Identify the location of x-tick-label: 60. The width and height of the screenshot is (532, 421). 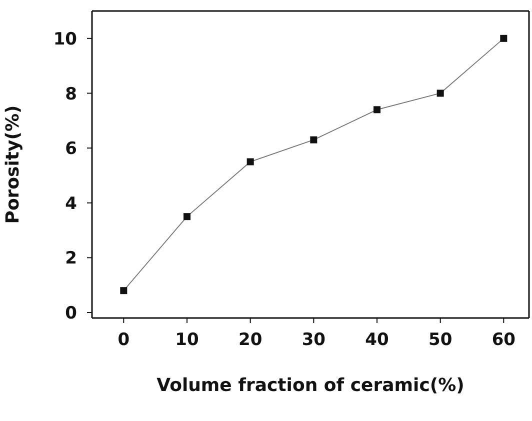
(504, 340).